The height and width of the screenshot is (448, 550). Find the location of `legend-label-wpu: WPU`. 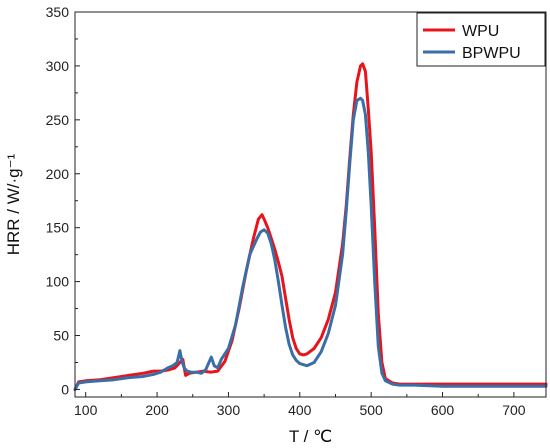

legend-label-wpu: WPU is located at coordinates (480, 31).